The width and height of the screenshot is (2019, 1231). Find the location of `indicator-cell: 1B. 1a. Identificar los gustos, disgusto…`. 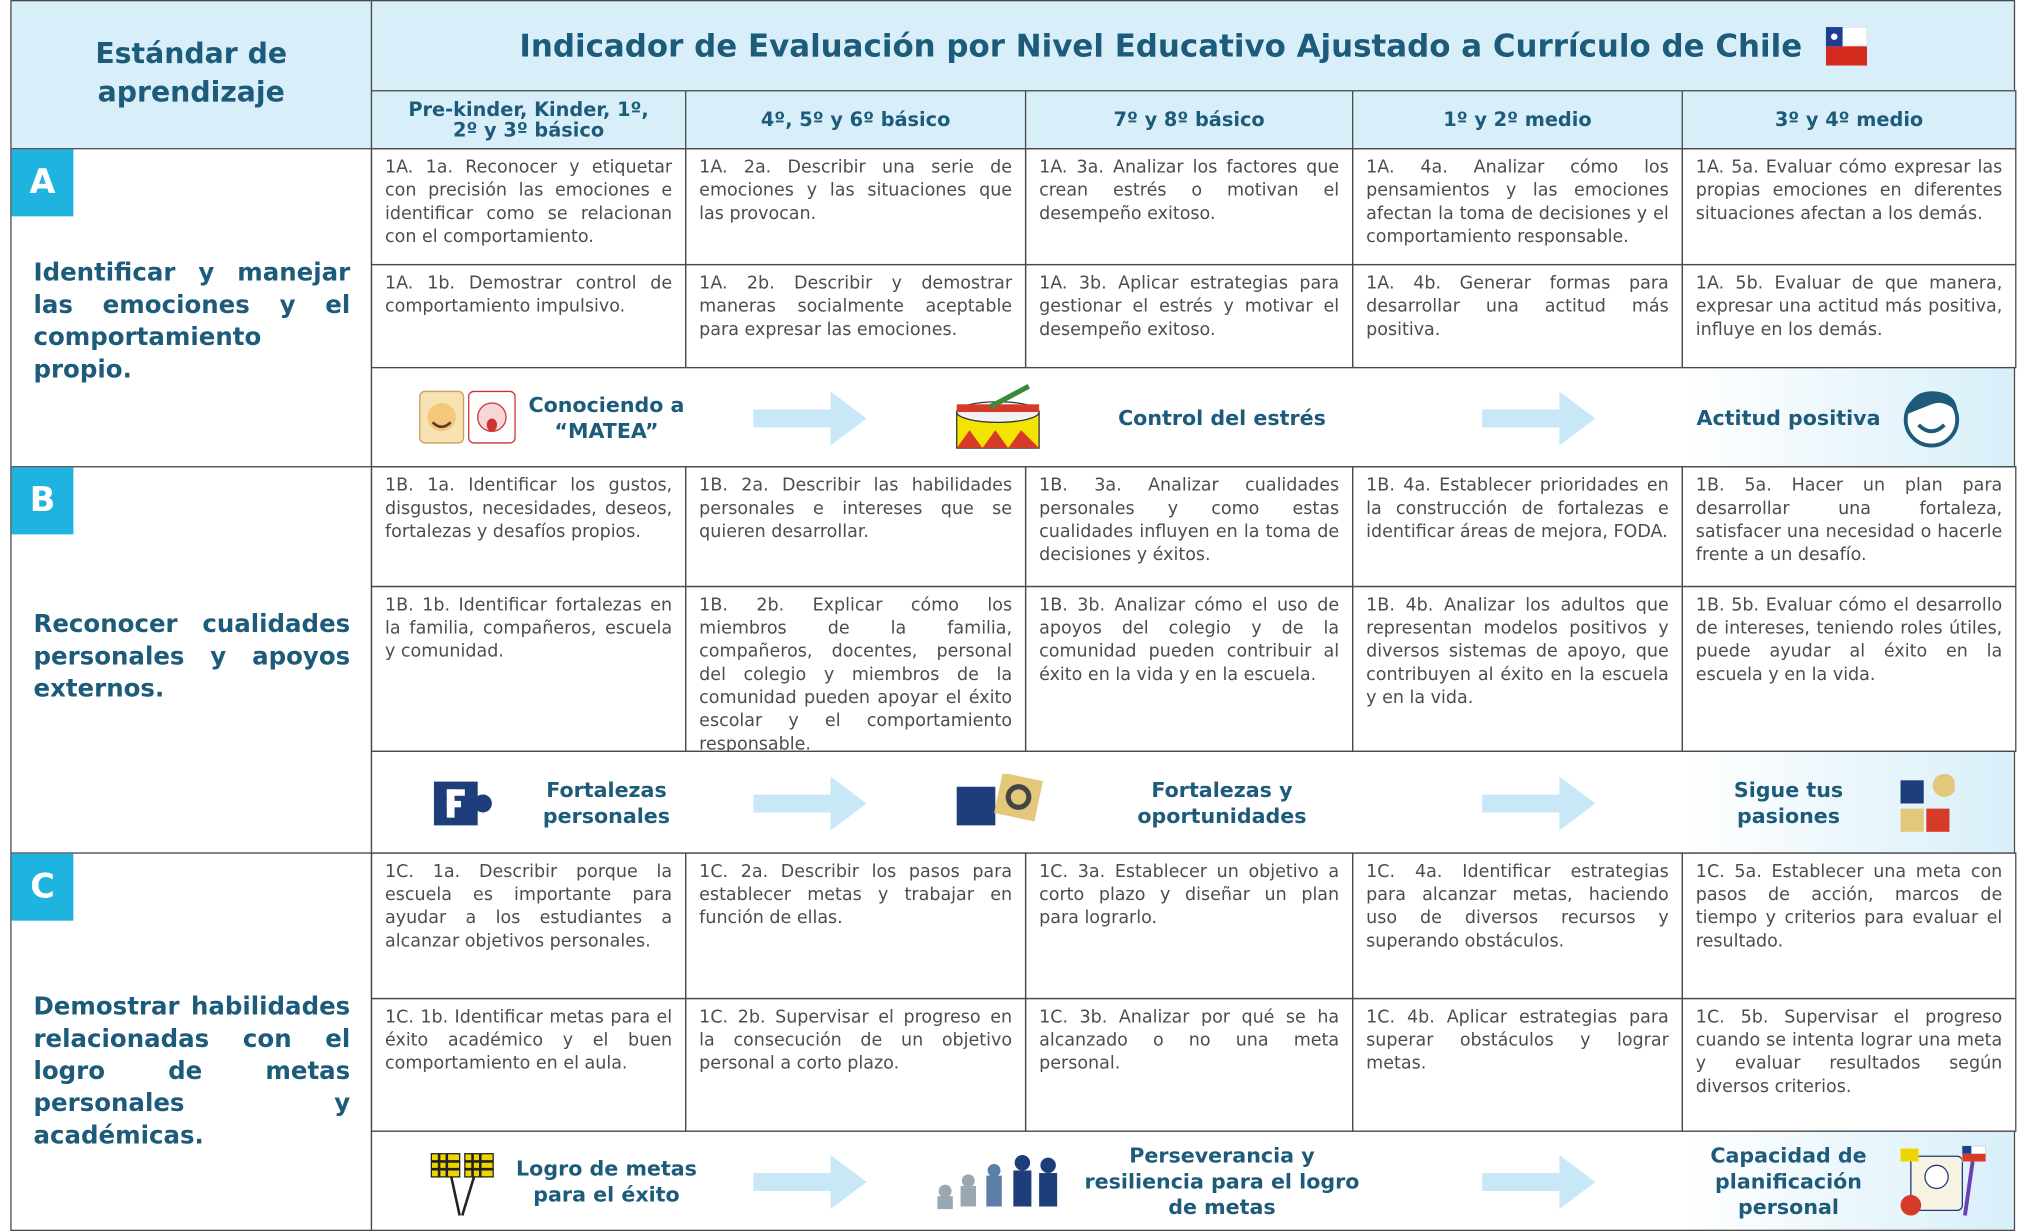

indicator-cell: 1B. 1a. Identificar los gustos, disgusto… is located at coordinates (528, 527).